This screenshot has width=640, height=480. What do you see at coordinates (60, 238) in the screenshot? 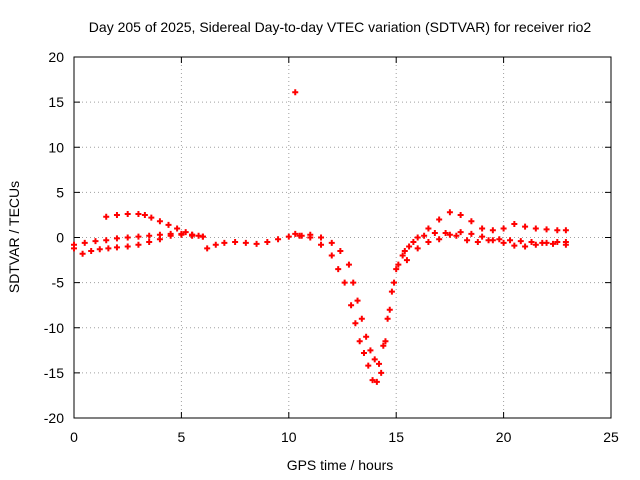
I see `y-tick-label: 0` at bounding box center [60, 238].